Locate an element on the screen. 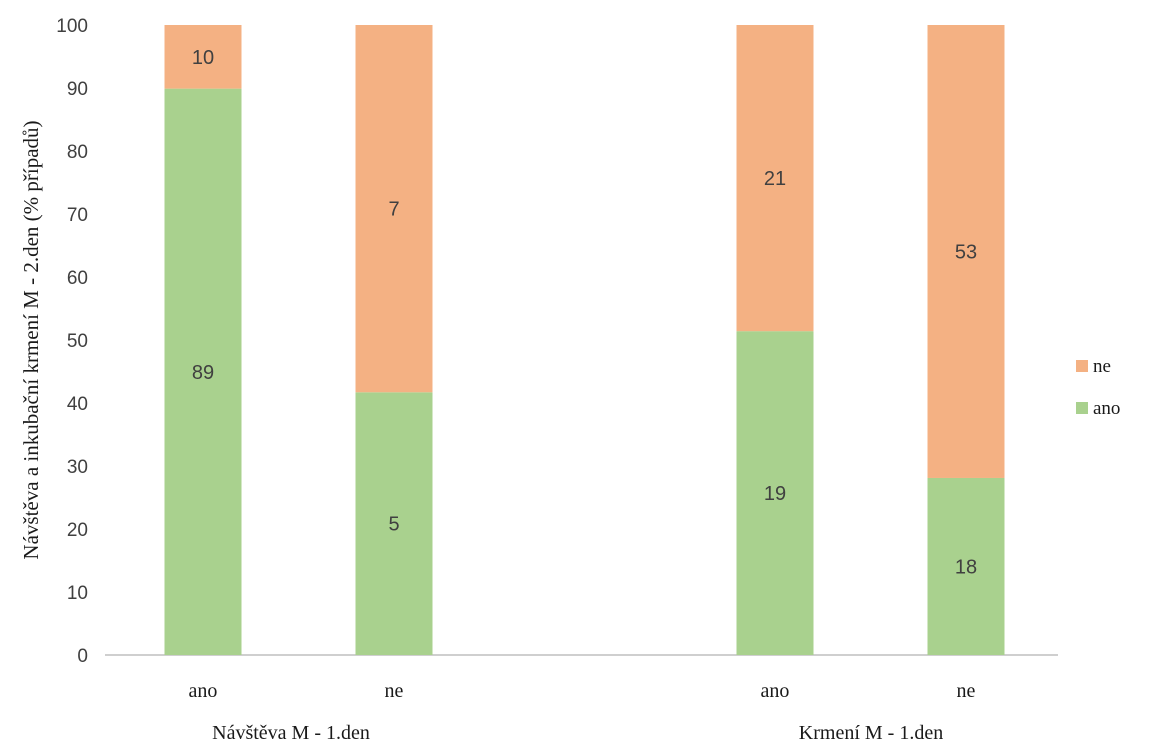 Image resolution: width=1158 pixels, height=746 pixels. y-tick-label: 20 is located at coordinates (77, 530).